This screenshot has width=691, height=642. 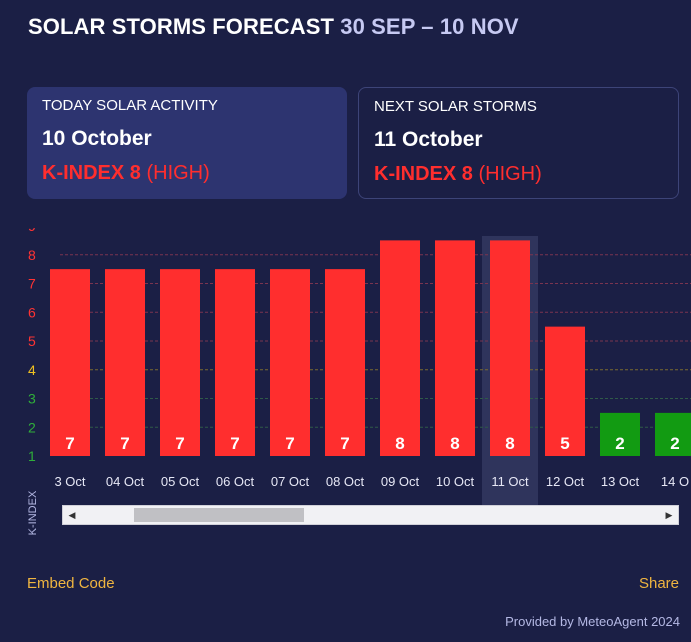 What do you see at coordinates (669, 515) in the screenshot?
I see `scroll-right-arrow-icon: ▶` at bounding box center [669, 515].